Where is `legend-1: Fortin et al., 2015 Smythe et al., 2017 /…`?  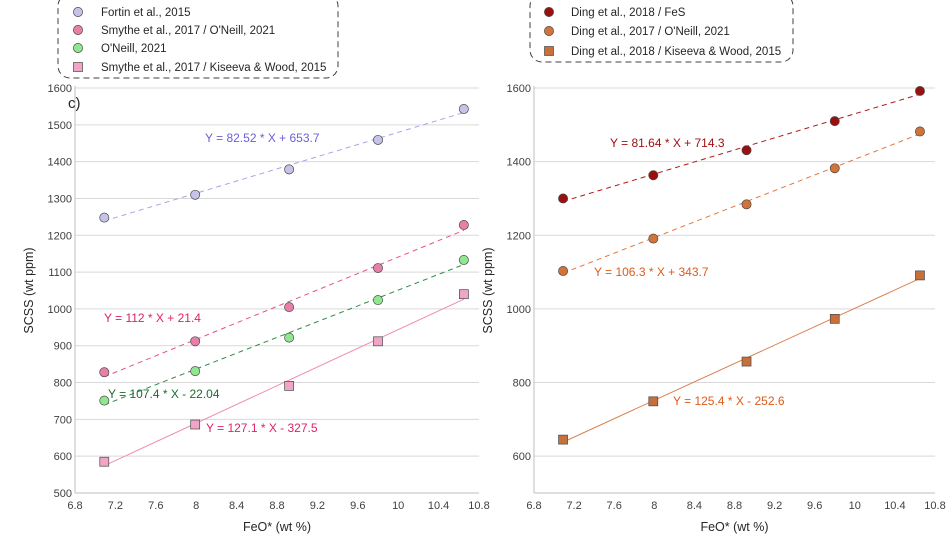
legend-1: Fortin et al., 2015 Smythe et al., 2017 /… is located at coordinates (198, 39).